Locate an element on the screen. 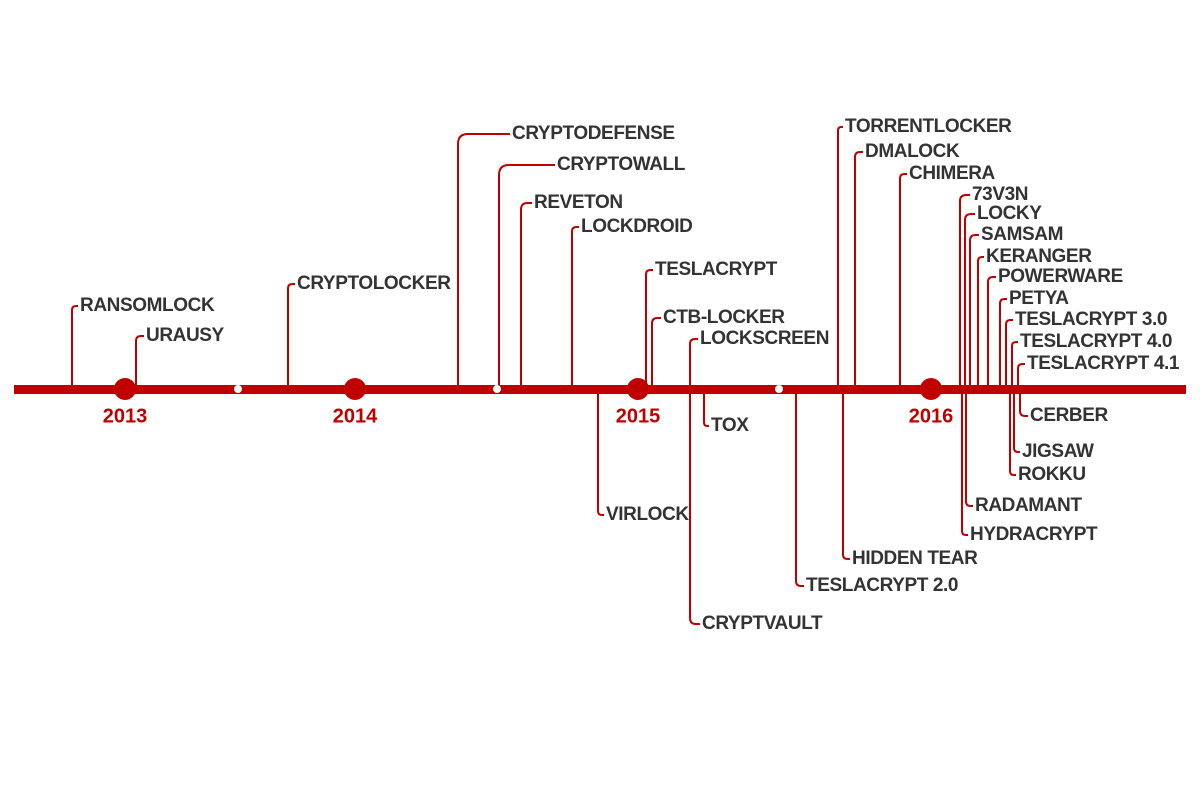 The height and width of the screenshot is (800, 1200). event-label: TESLACRYPT is located at coordinates (716, 269).